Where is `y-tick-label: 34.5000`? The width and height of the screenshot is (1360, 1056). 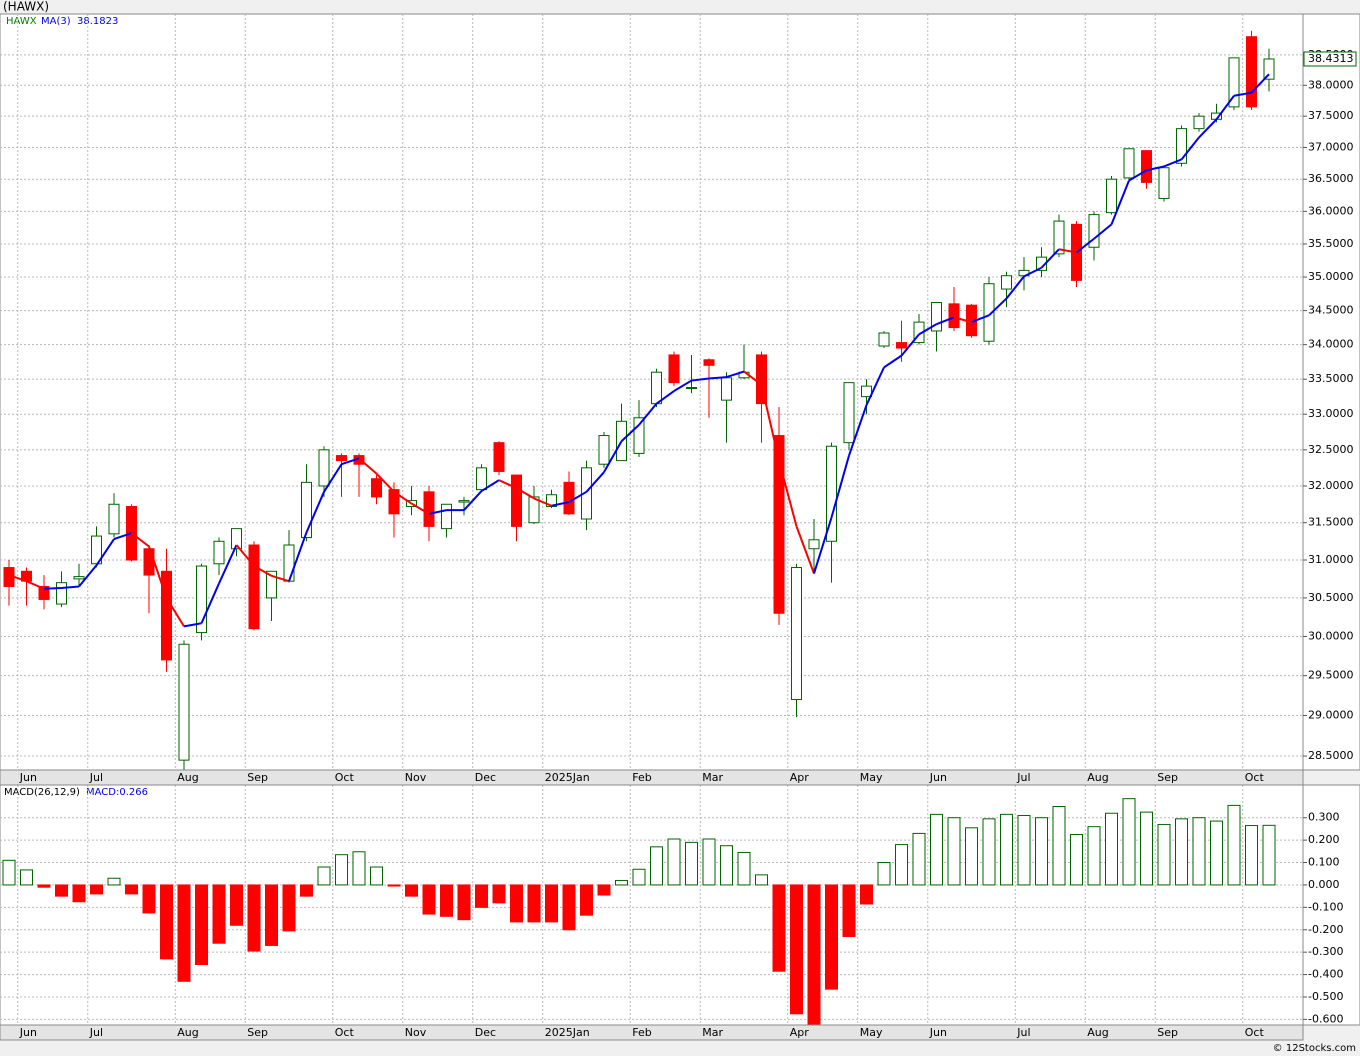 y-tick-label: 34.5000 is located at coordinates (1331, 310).